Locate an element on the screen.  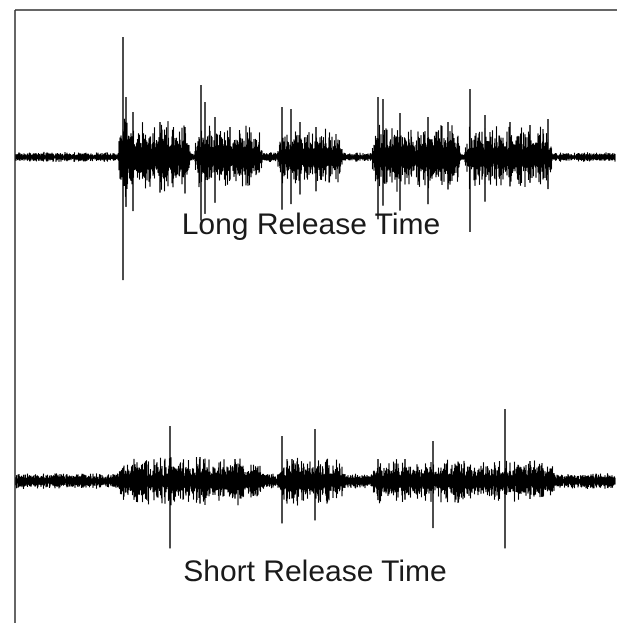
short-release-label: Short Release Time is located at coordinates (315, 571).